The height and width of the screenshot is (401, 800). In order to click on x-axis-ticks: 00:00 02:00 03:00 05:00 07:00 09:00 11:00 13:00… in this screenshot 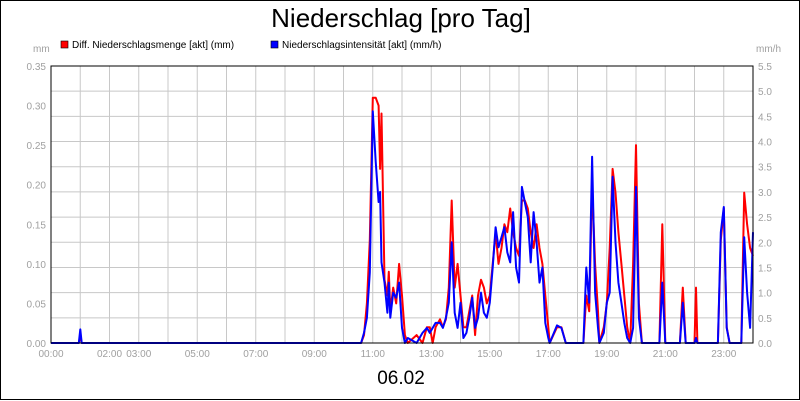, I will do `click(387, 354)`.